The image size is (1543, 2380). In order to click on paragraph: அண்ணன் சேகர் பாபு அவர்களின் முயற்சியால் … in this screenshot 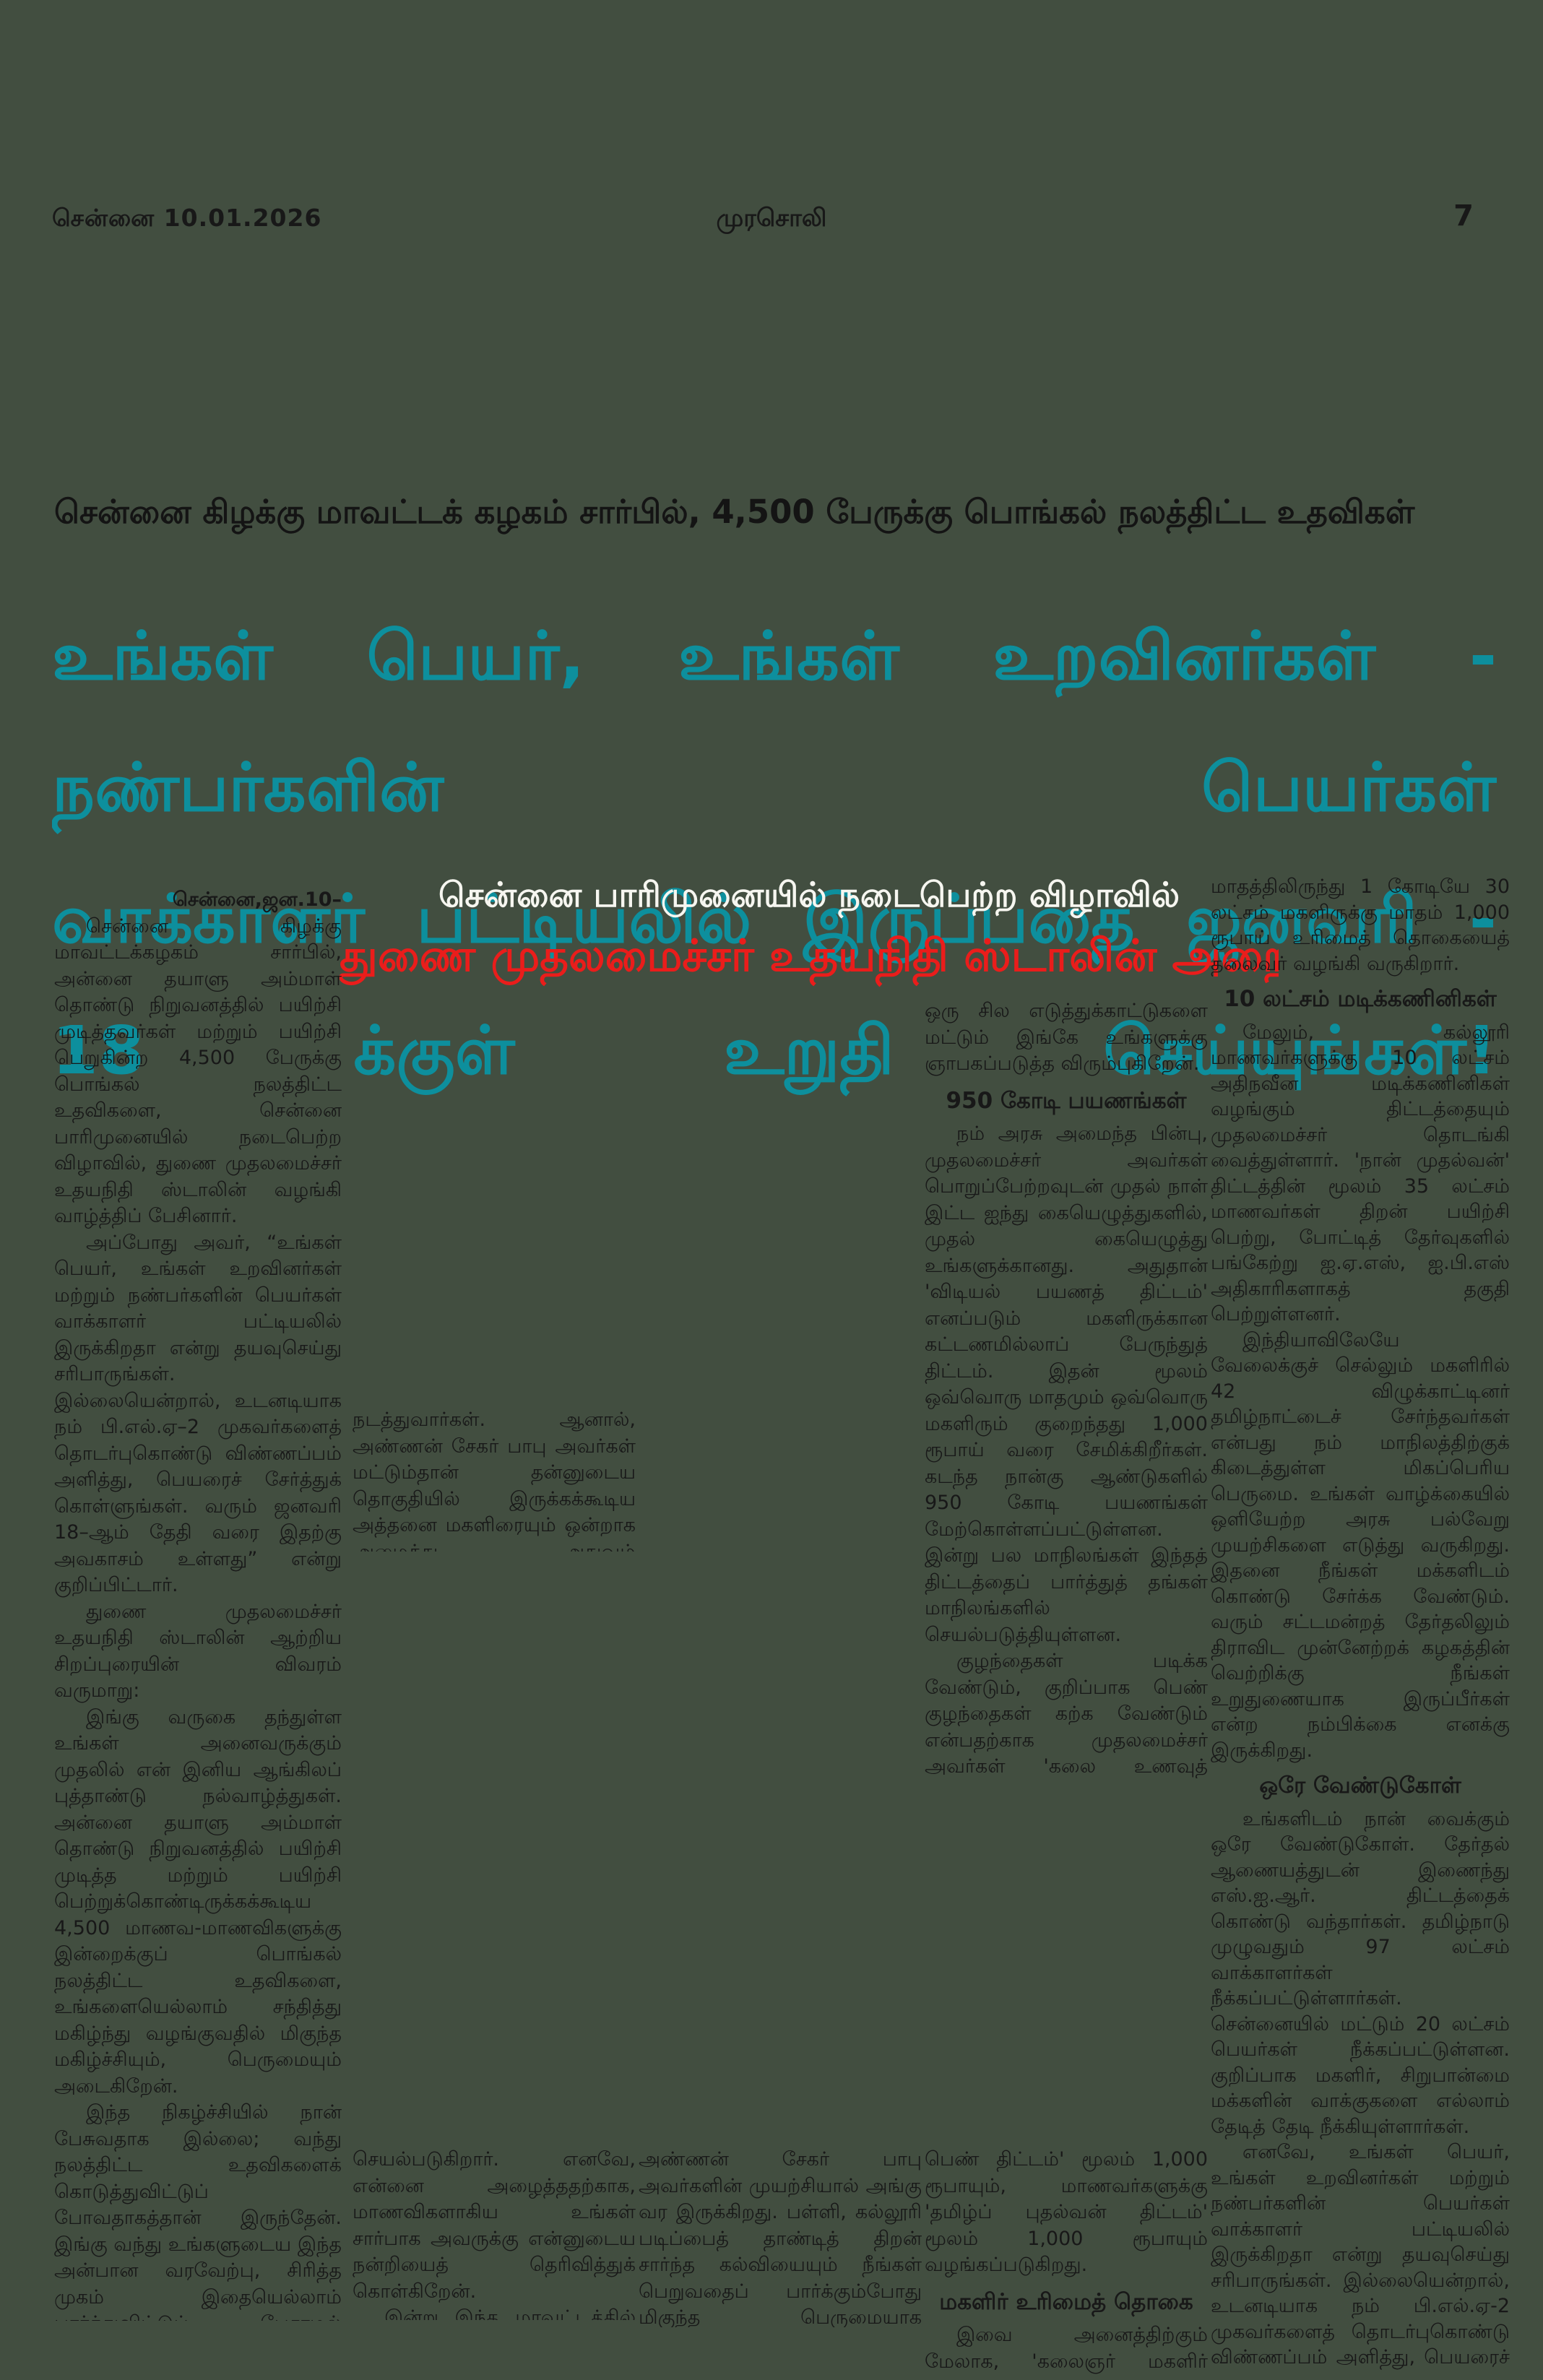, I will do `click(780, 2237)`.